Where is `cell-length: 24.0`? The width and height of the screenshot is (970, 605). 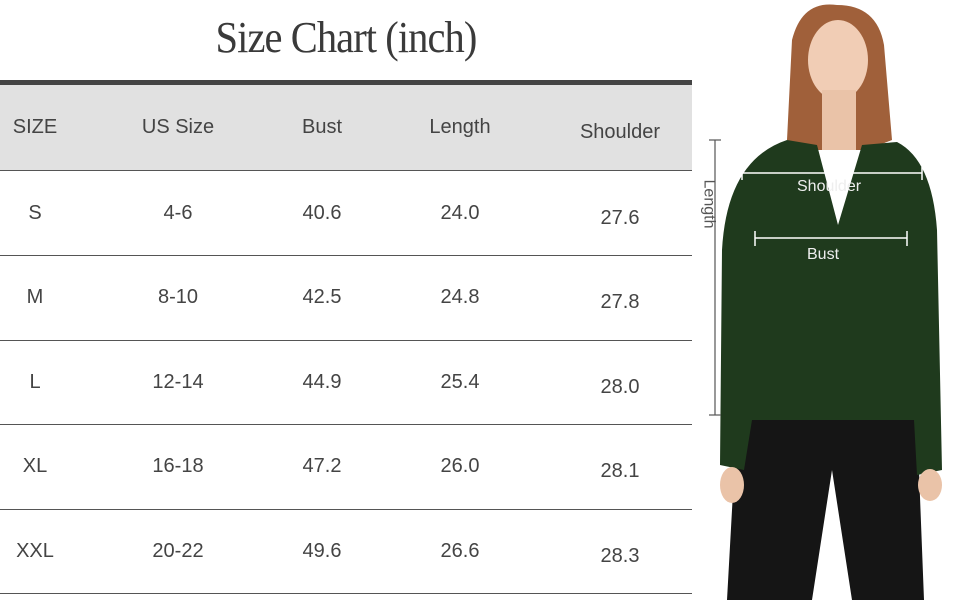 cell-length: 24.0 is located at coordinates (460, 212).